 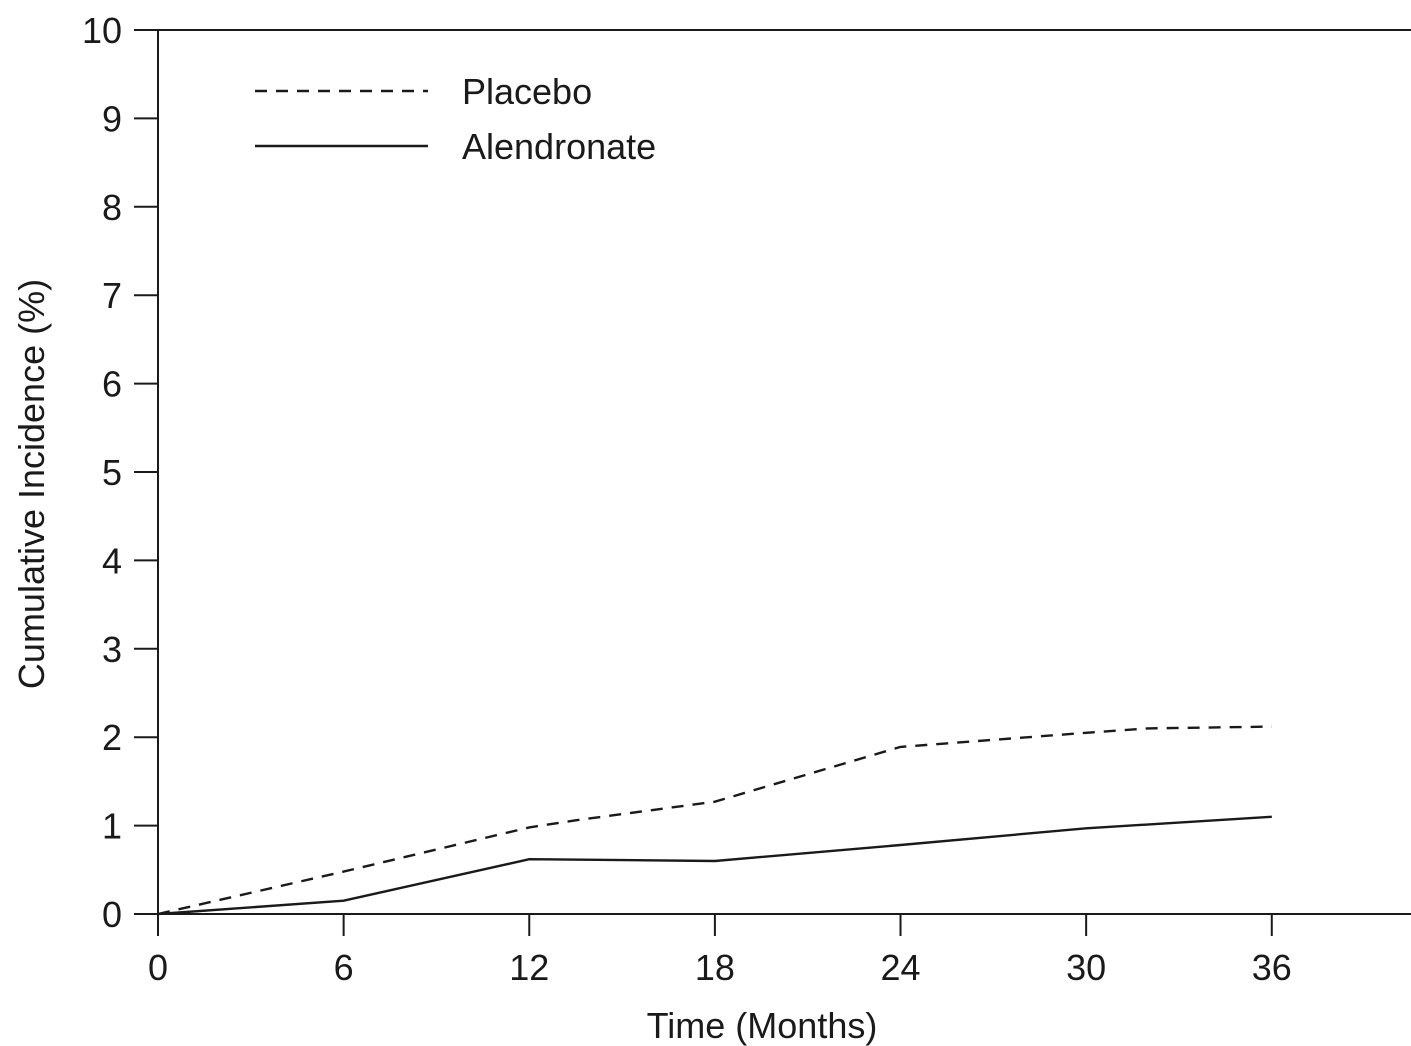 I want to click on y-tick-label: 4, so click(x=112, y=560).